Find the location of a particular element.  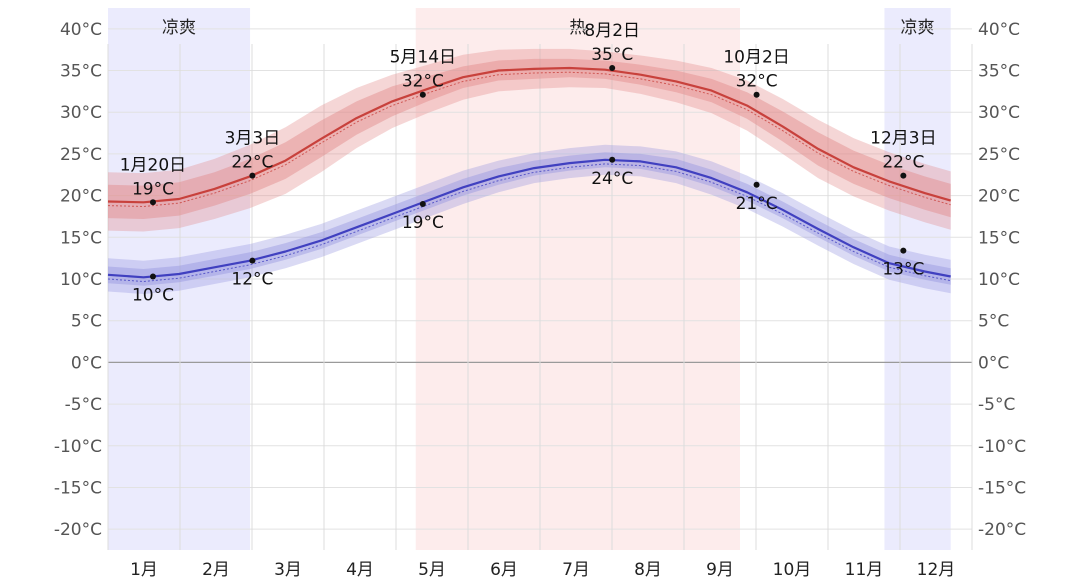

season-label-0: 凉爽 is located at coordinates (179, 28).